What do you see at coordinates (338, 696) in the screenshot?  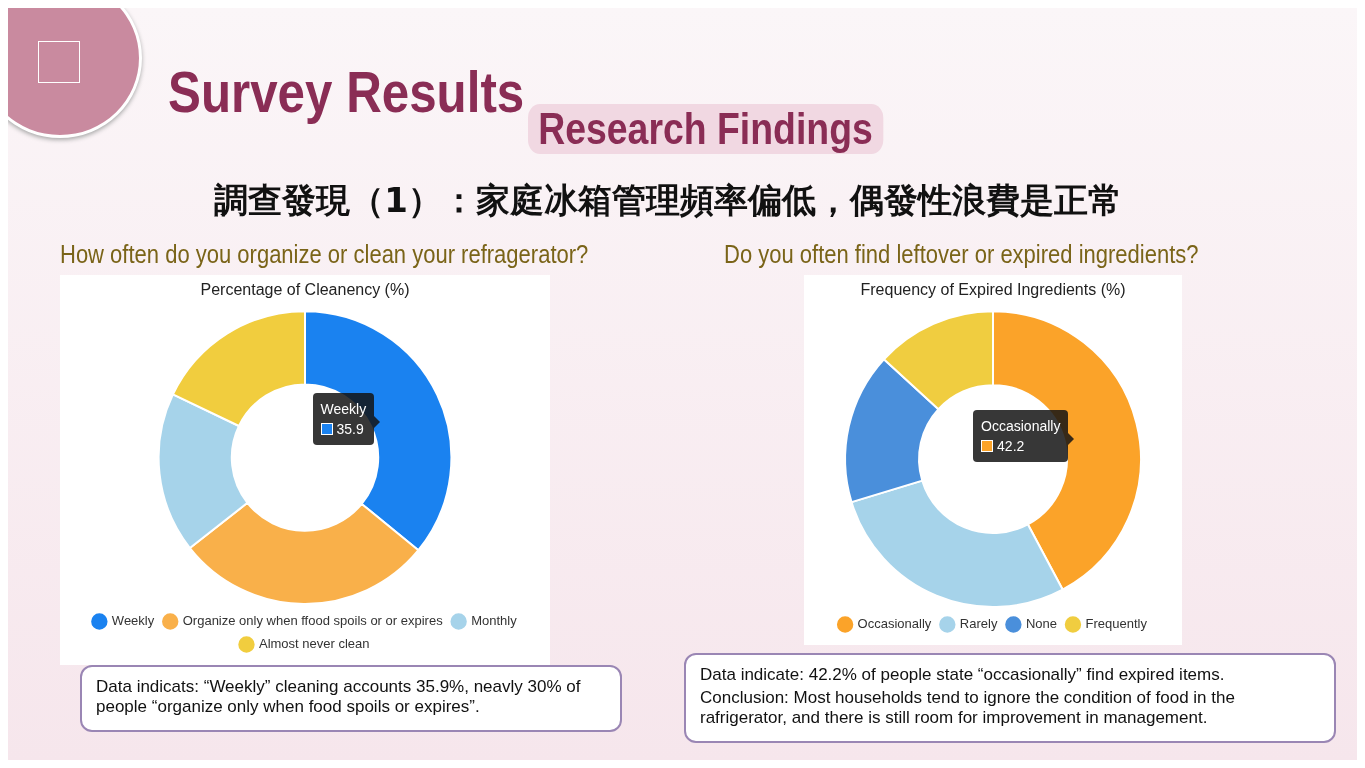 I see `text: Data indicats: “Weekly” cleaning accounts 35.9%, neavly 30% of people “organize only when food spoils or expires”.` at bounding box center [338, 696].